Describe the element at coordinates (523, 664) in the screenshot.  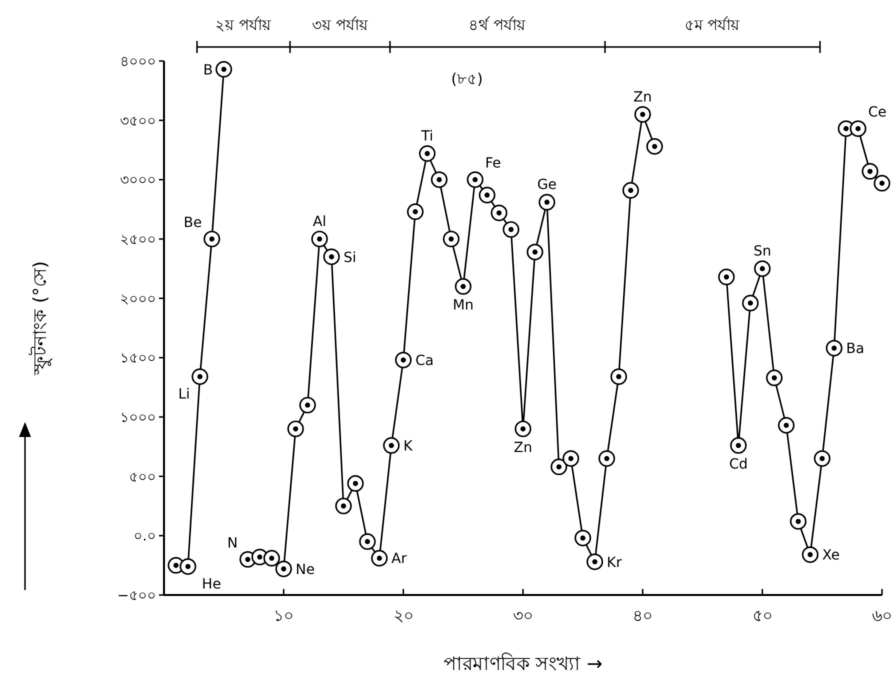
I see `x-axis-title: পারমাণবিক সংখ্যা →` at that location.